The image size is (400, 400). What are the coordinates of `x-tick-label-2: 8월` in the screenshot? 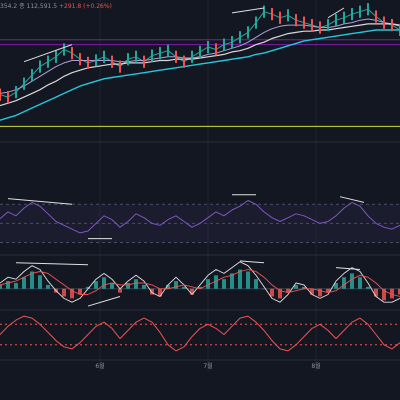 It's located at (315, 366).